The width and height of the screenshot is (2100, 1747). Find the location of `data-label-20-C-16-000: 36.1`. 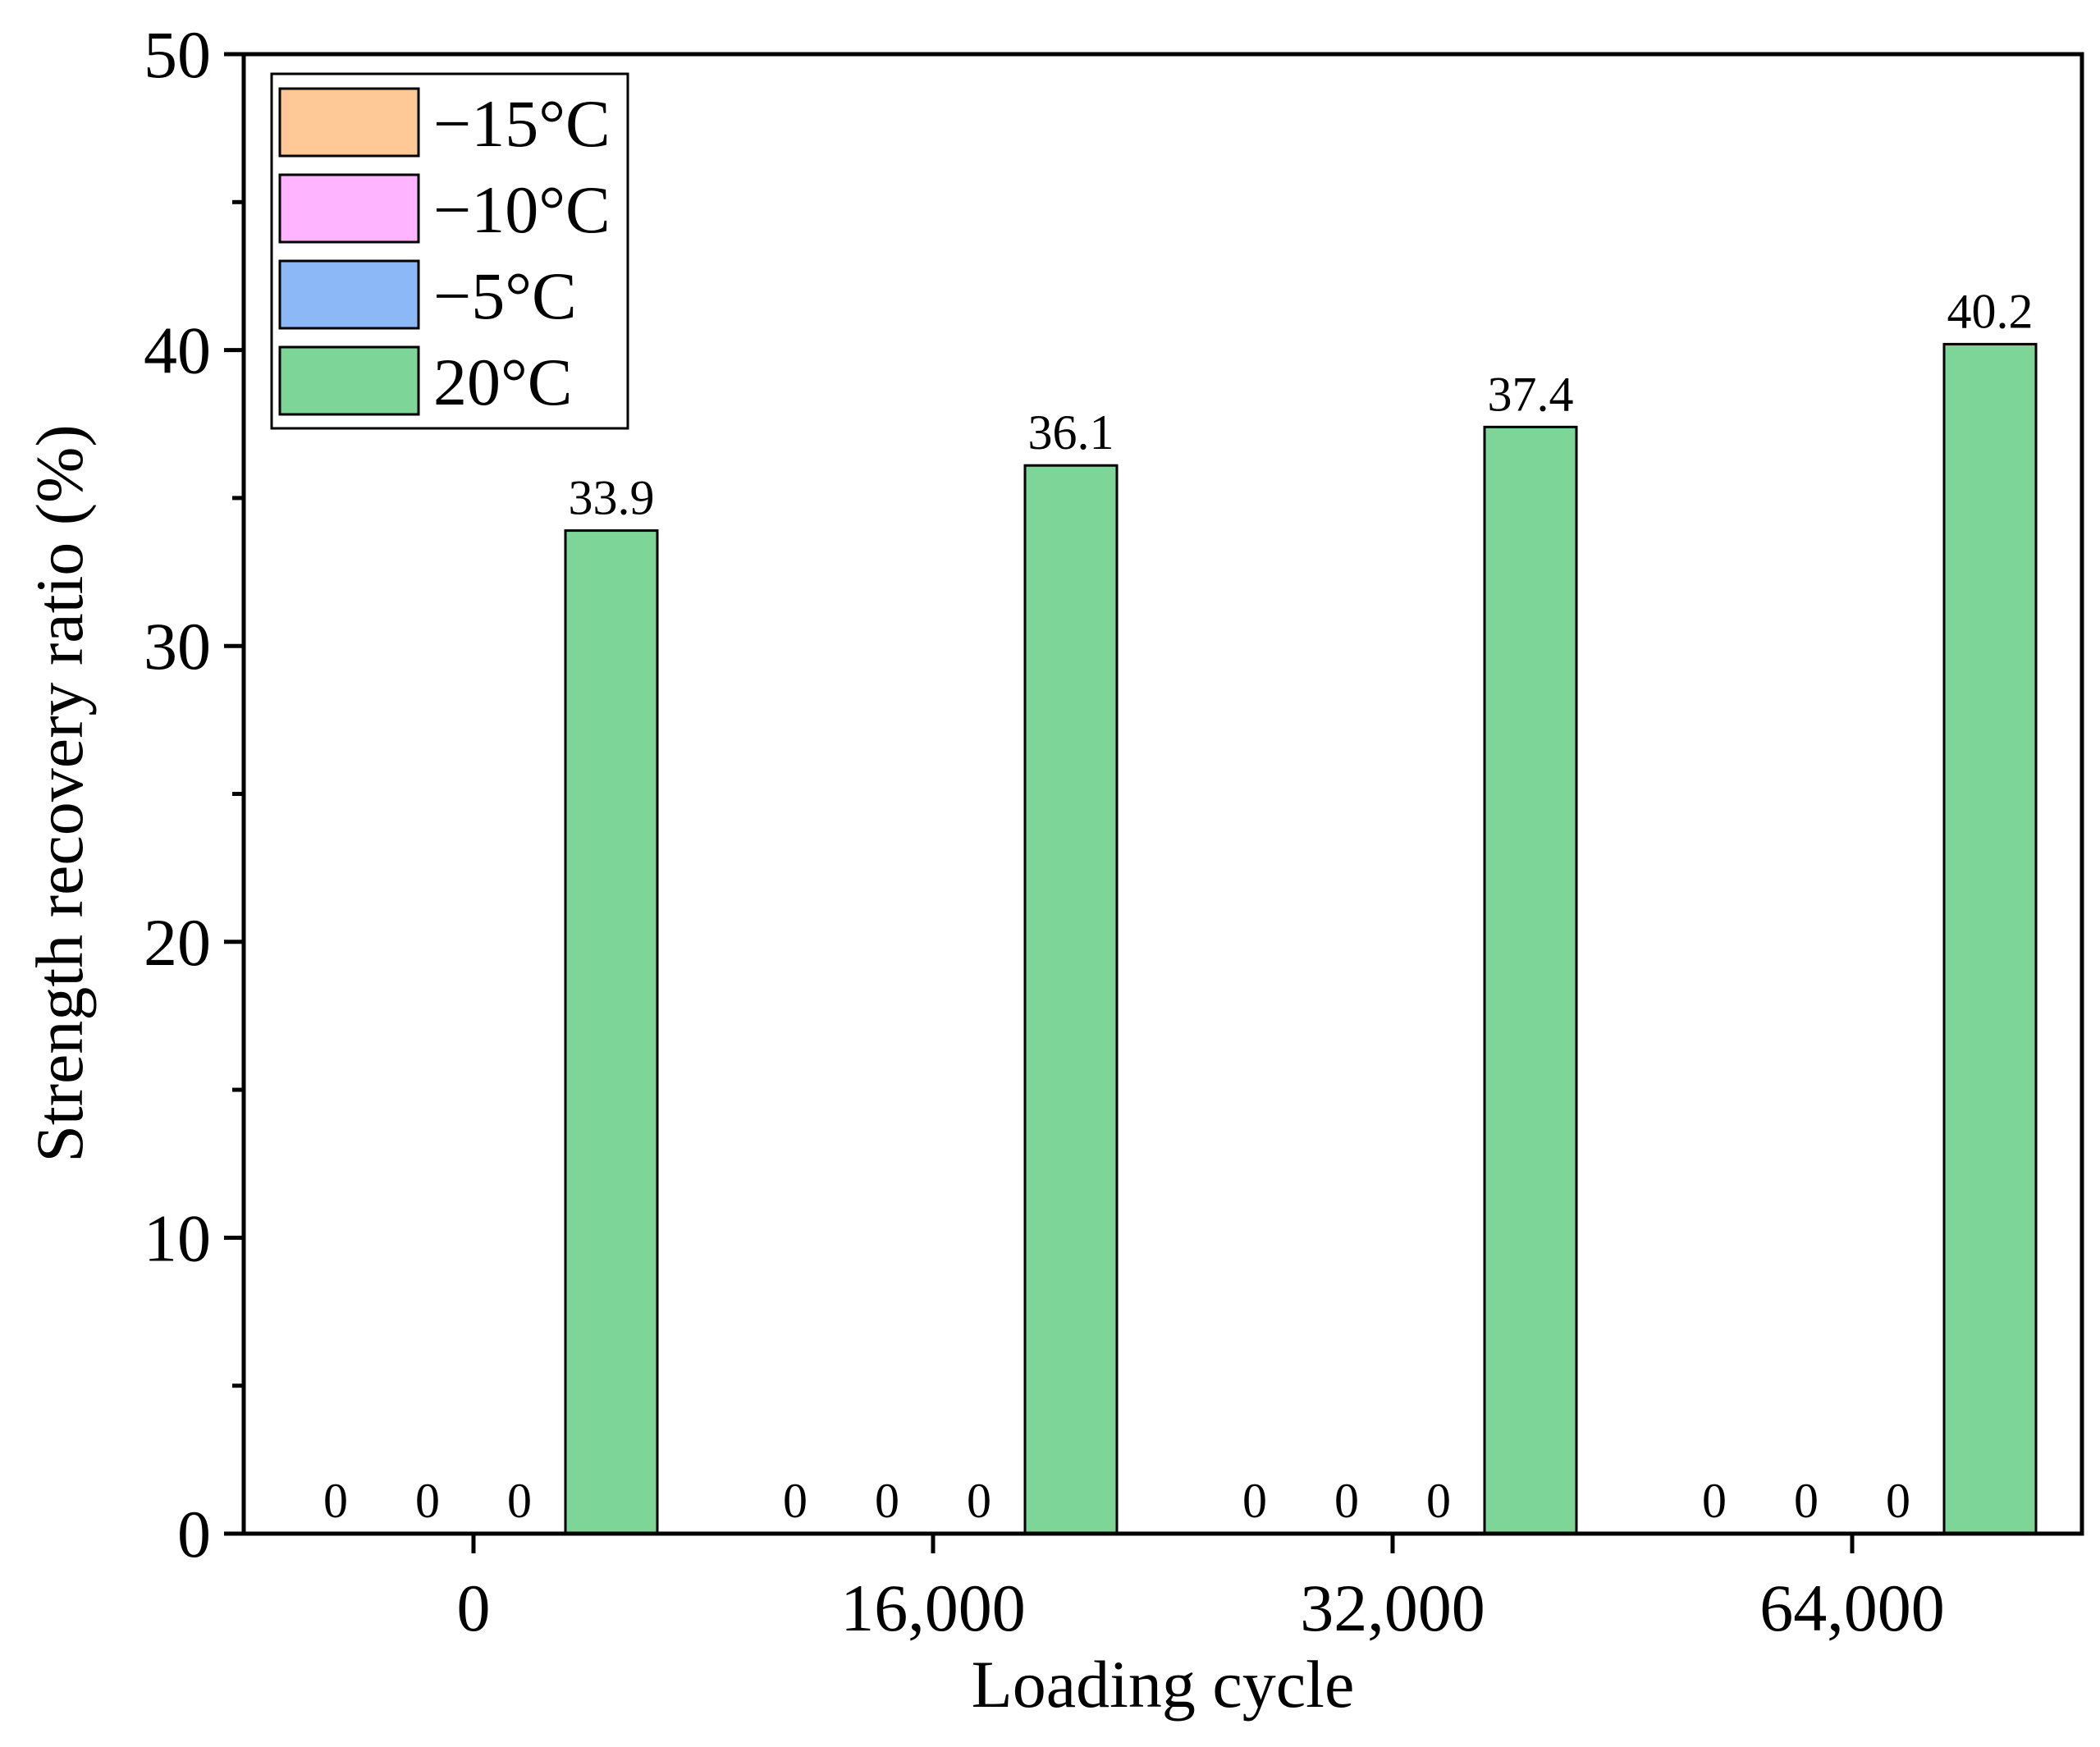

data-label-20-C-16-000: 36.1 is located at coordinates (1071, 432).